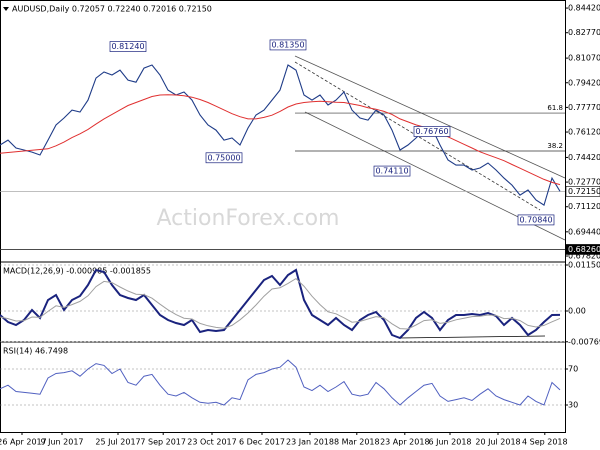 The width and height of the screenshot is (600, 450). Describe the element at coordinates (35, 351) in the screenshot. I see `panel-title: RSI(14) 46.7498` at that location.